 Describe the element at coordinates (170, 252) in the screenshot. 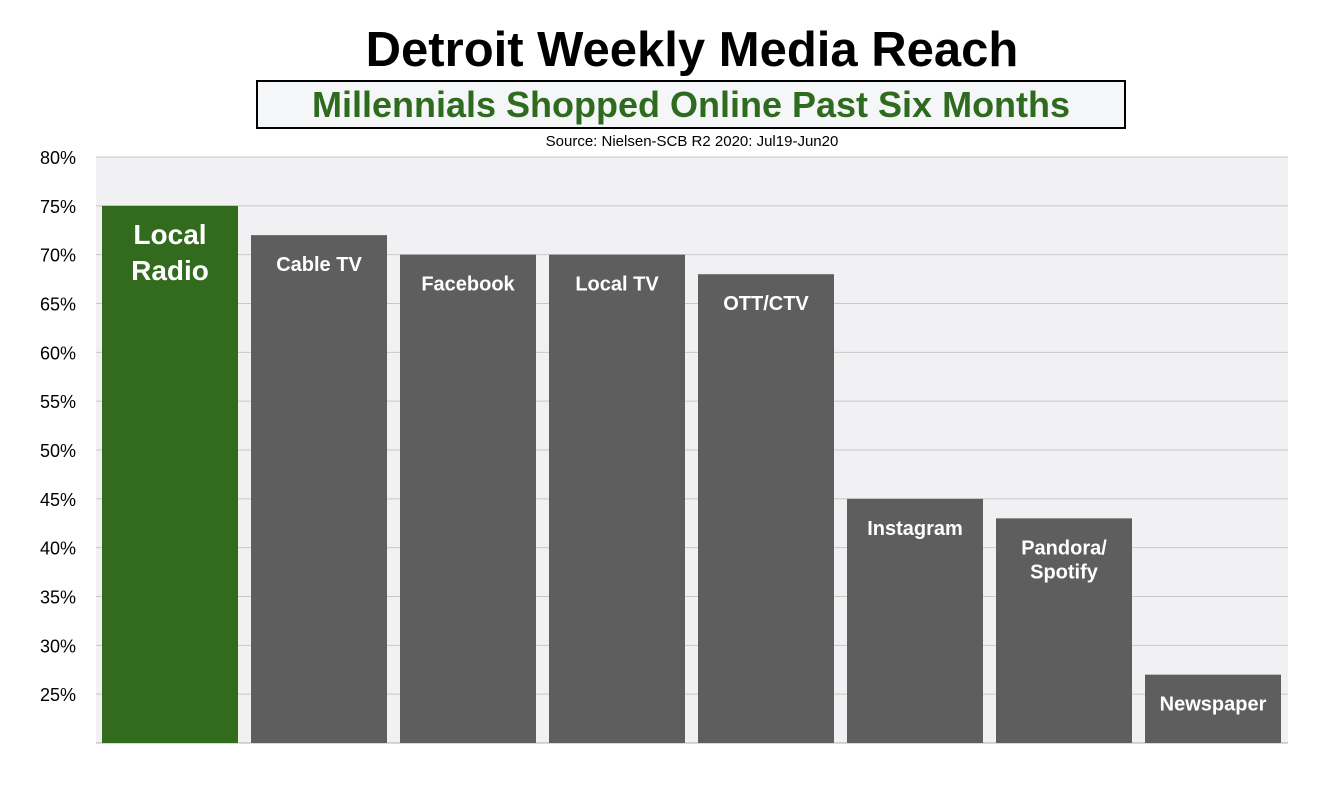

I see `bar-category-label: Local Radio` at that location.